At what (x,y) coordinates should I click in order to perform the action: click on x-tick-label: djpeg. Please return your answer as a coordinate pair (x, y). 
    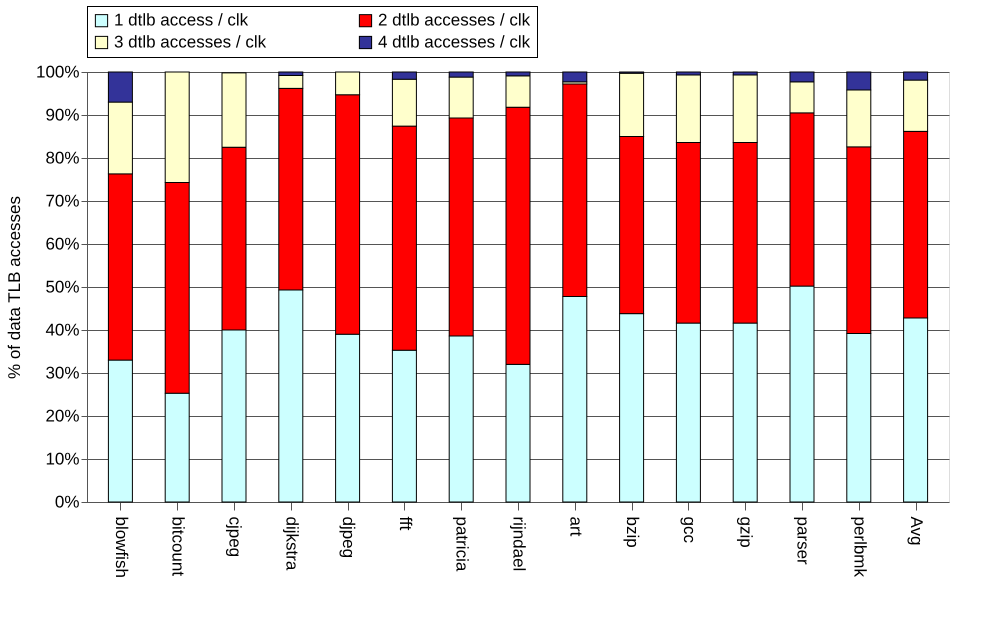
    Looking at the image, I should click on (348, 537).